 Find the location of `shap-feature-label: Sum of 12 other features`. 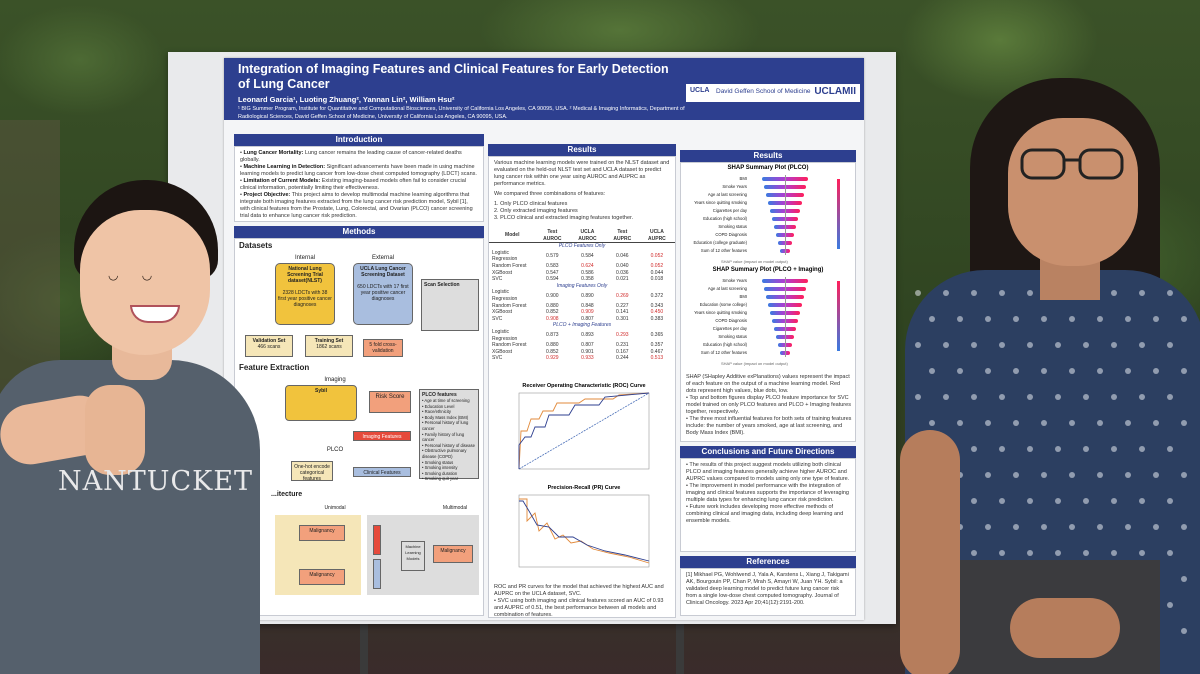

shap-feature-label: Sum of 12 other features is located at coordinates (723, 352).